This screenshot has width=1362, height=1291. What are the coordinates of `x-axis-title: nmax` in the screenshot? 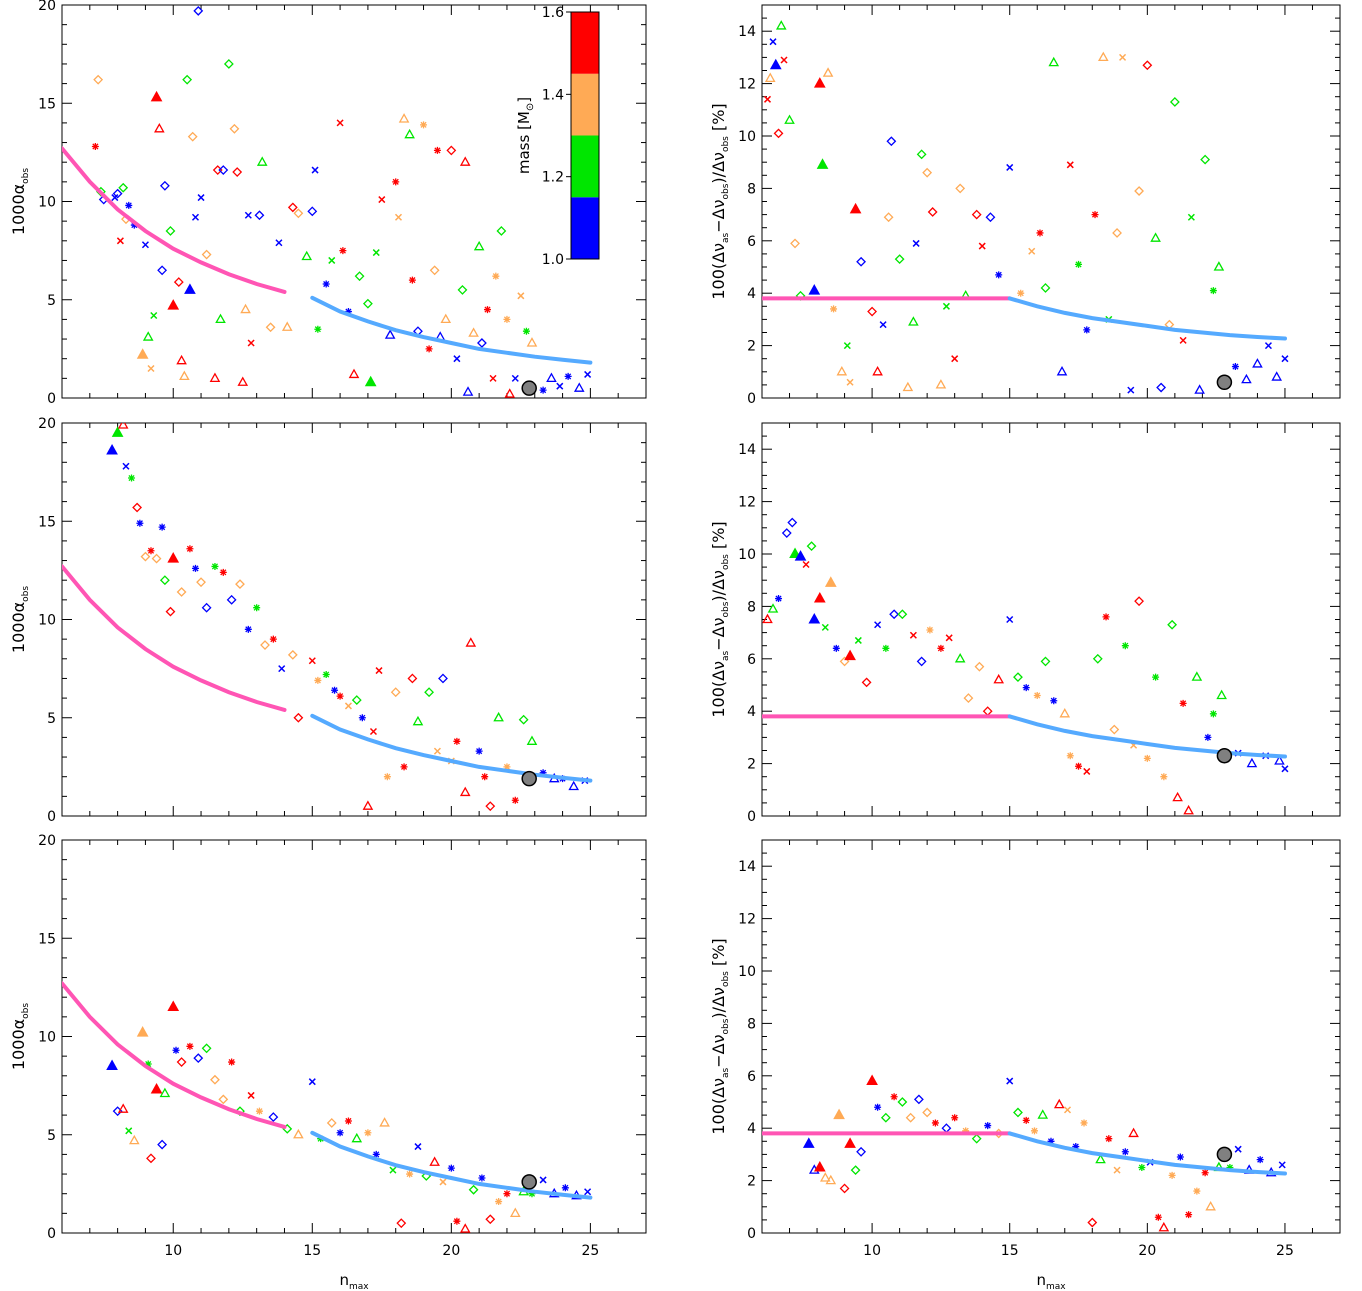 It's located at (1051, 1281).